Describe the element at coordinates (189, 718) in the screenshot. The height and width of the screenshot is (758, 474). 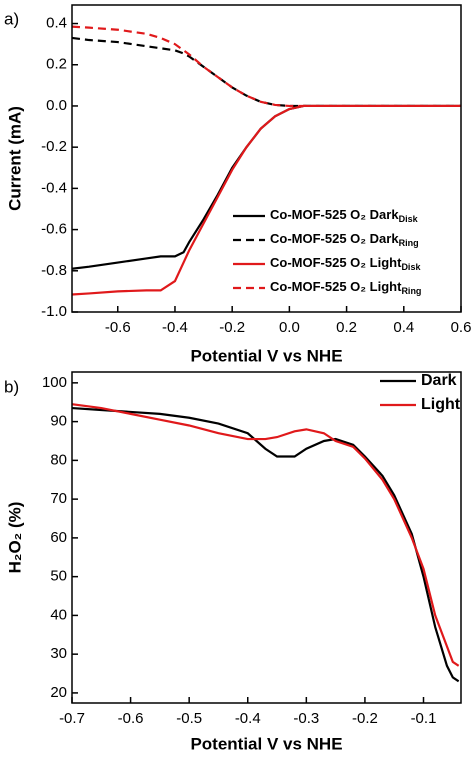
I see `x-tick-label: -0.5` at that location.